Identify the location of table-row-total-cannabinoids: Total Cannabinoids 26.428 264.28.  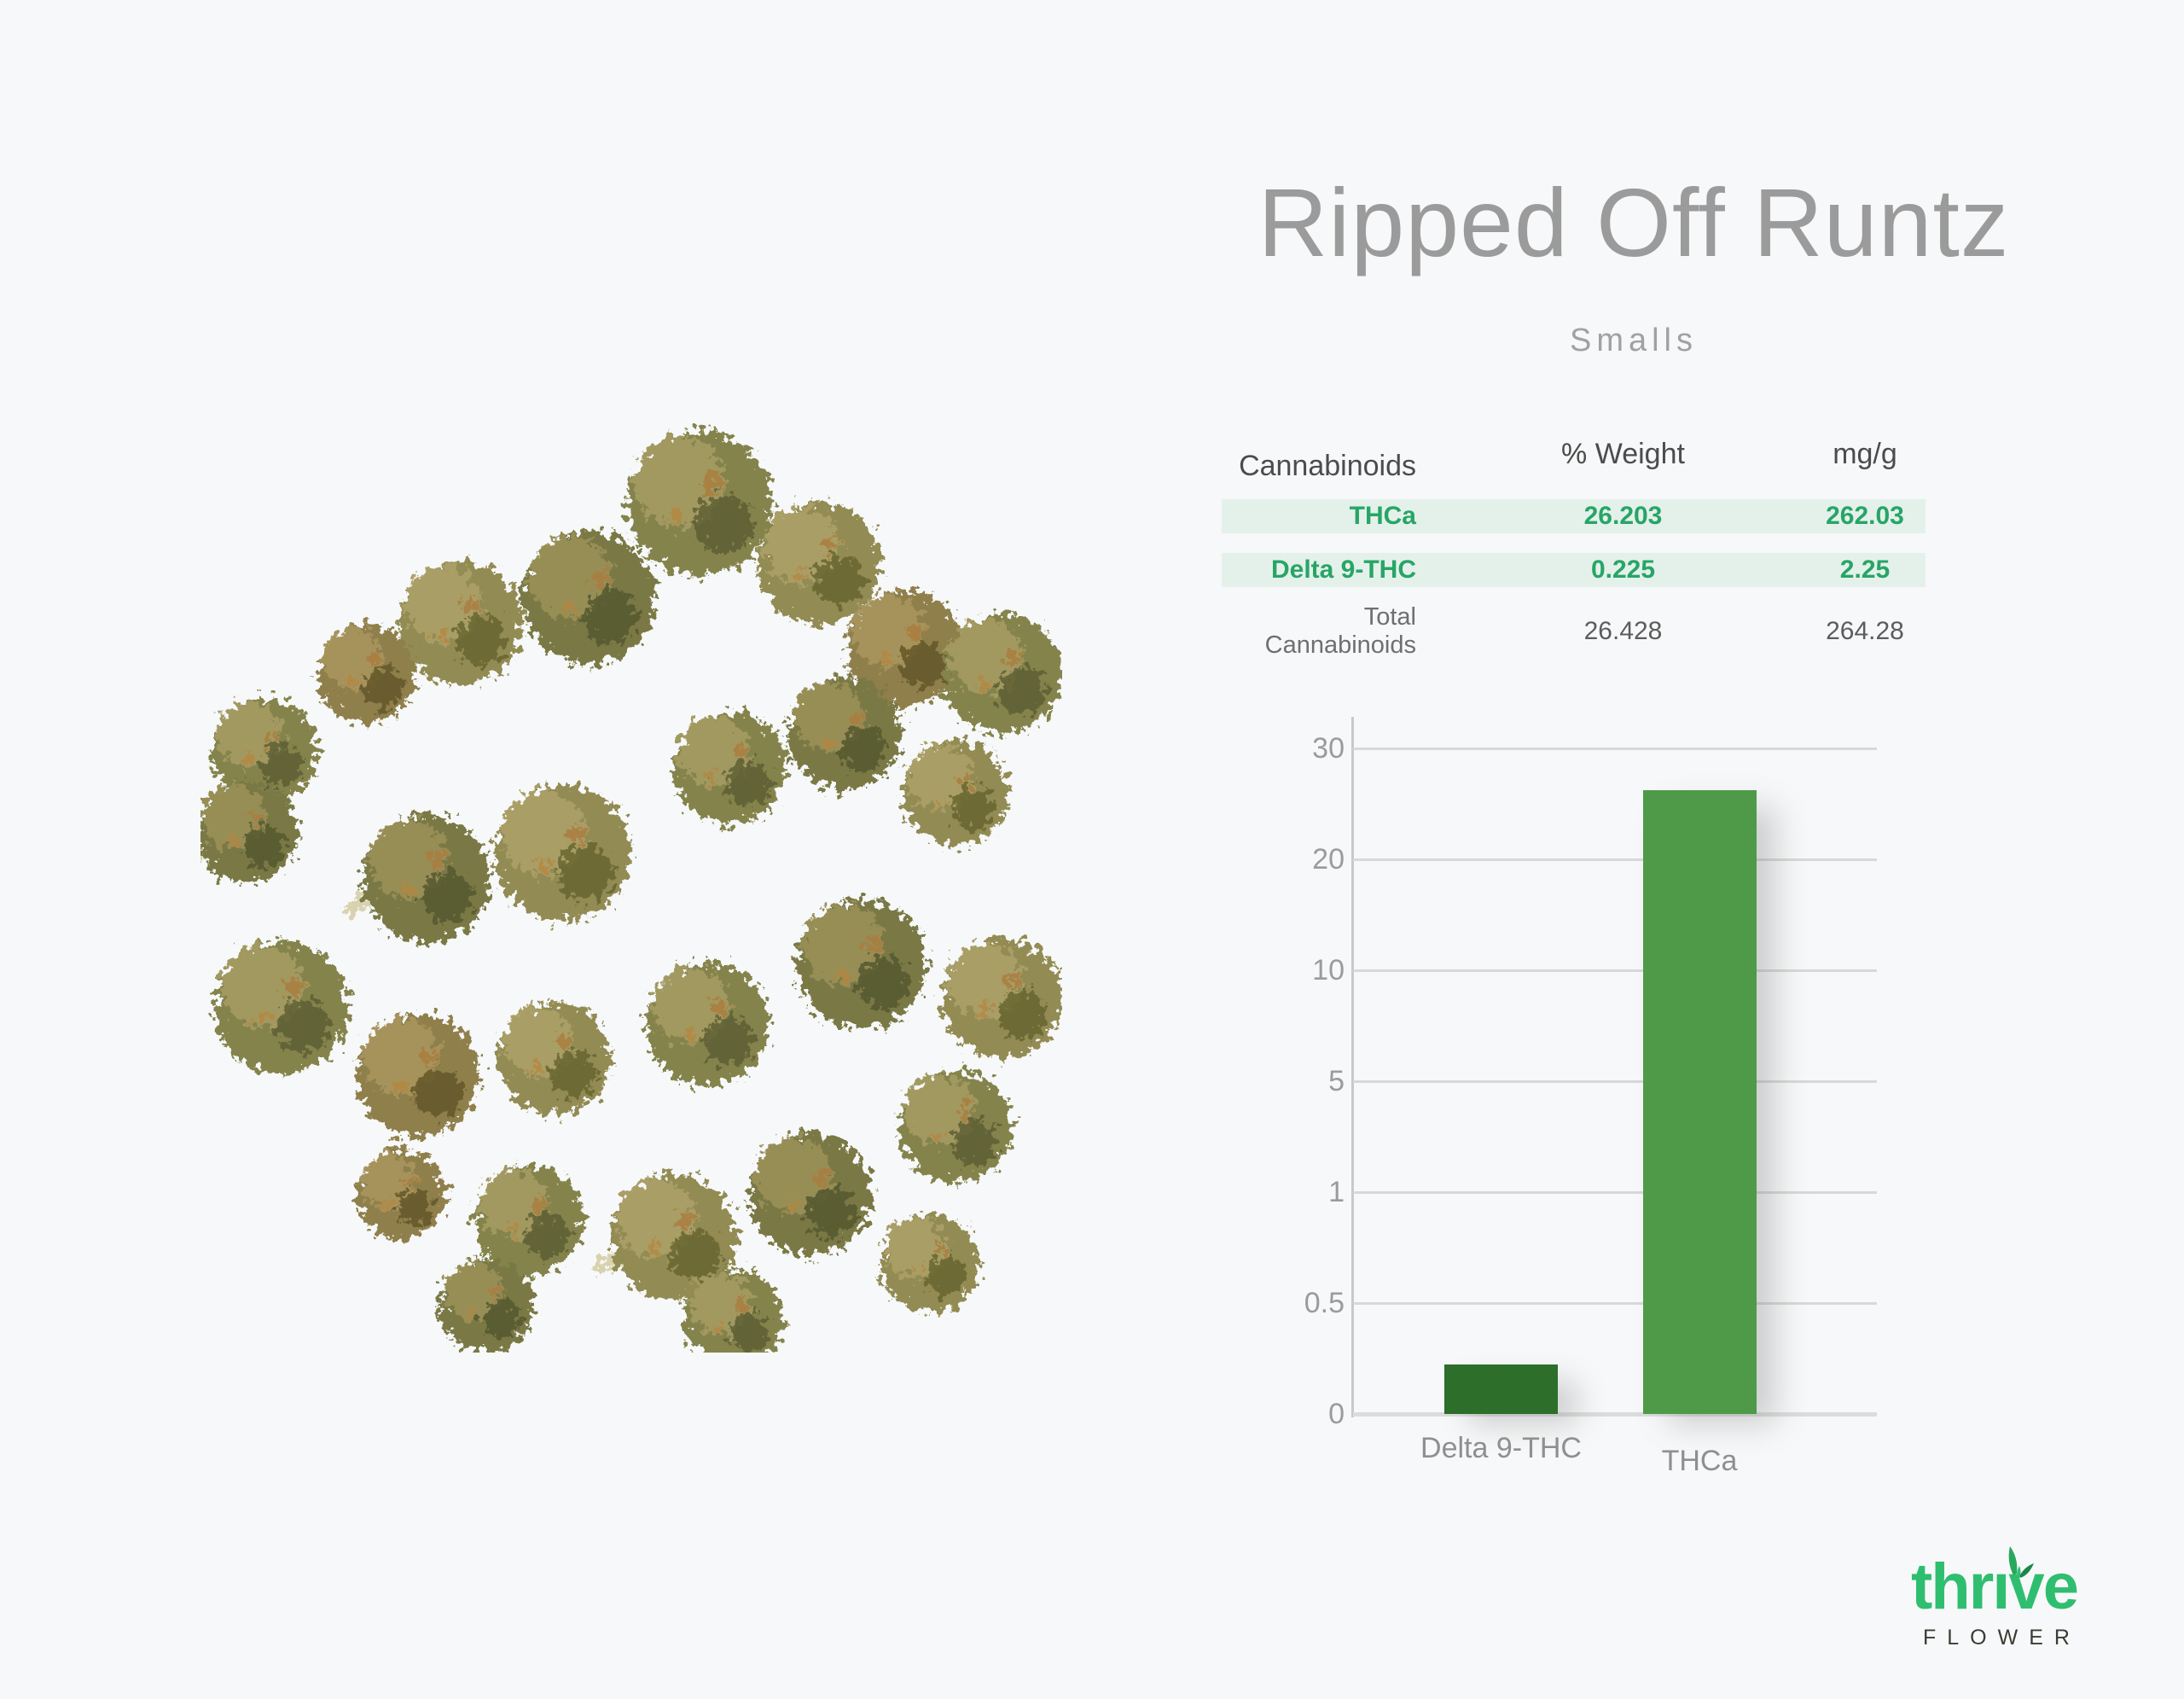
(1574, 631).